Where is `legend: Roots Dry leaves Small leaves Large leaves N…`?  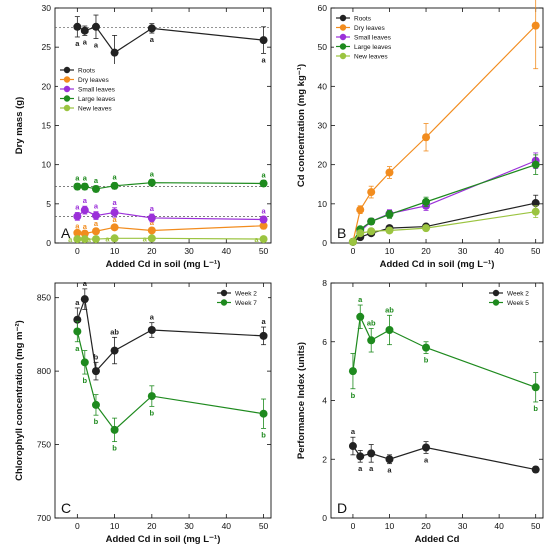
legend: Roots Dry leaves Small leaves Large leaves N… is located at coordinates (370, 37).